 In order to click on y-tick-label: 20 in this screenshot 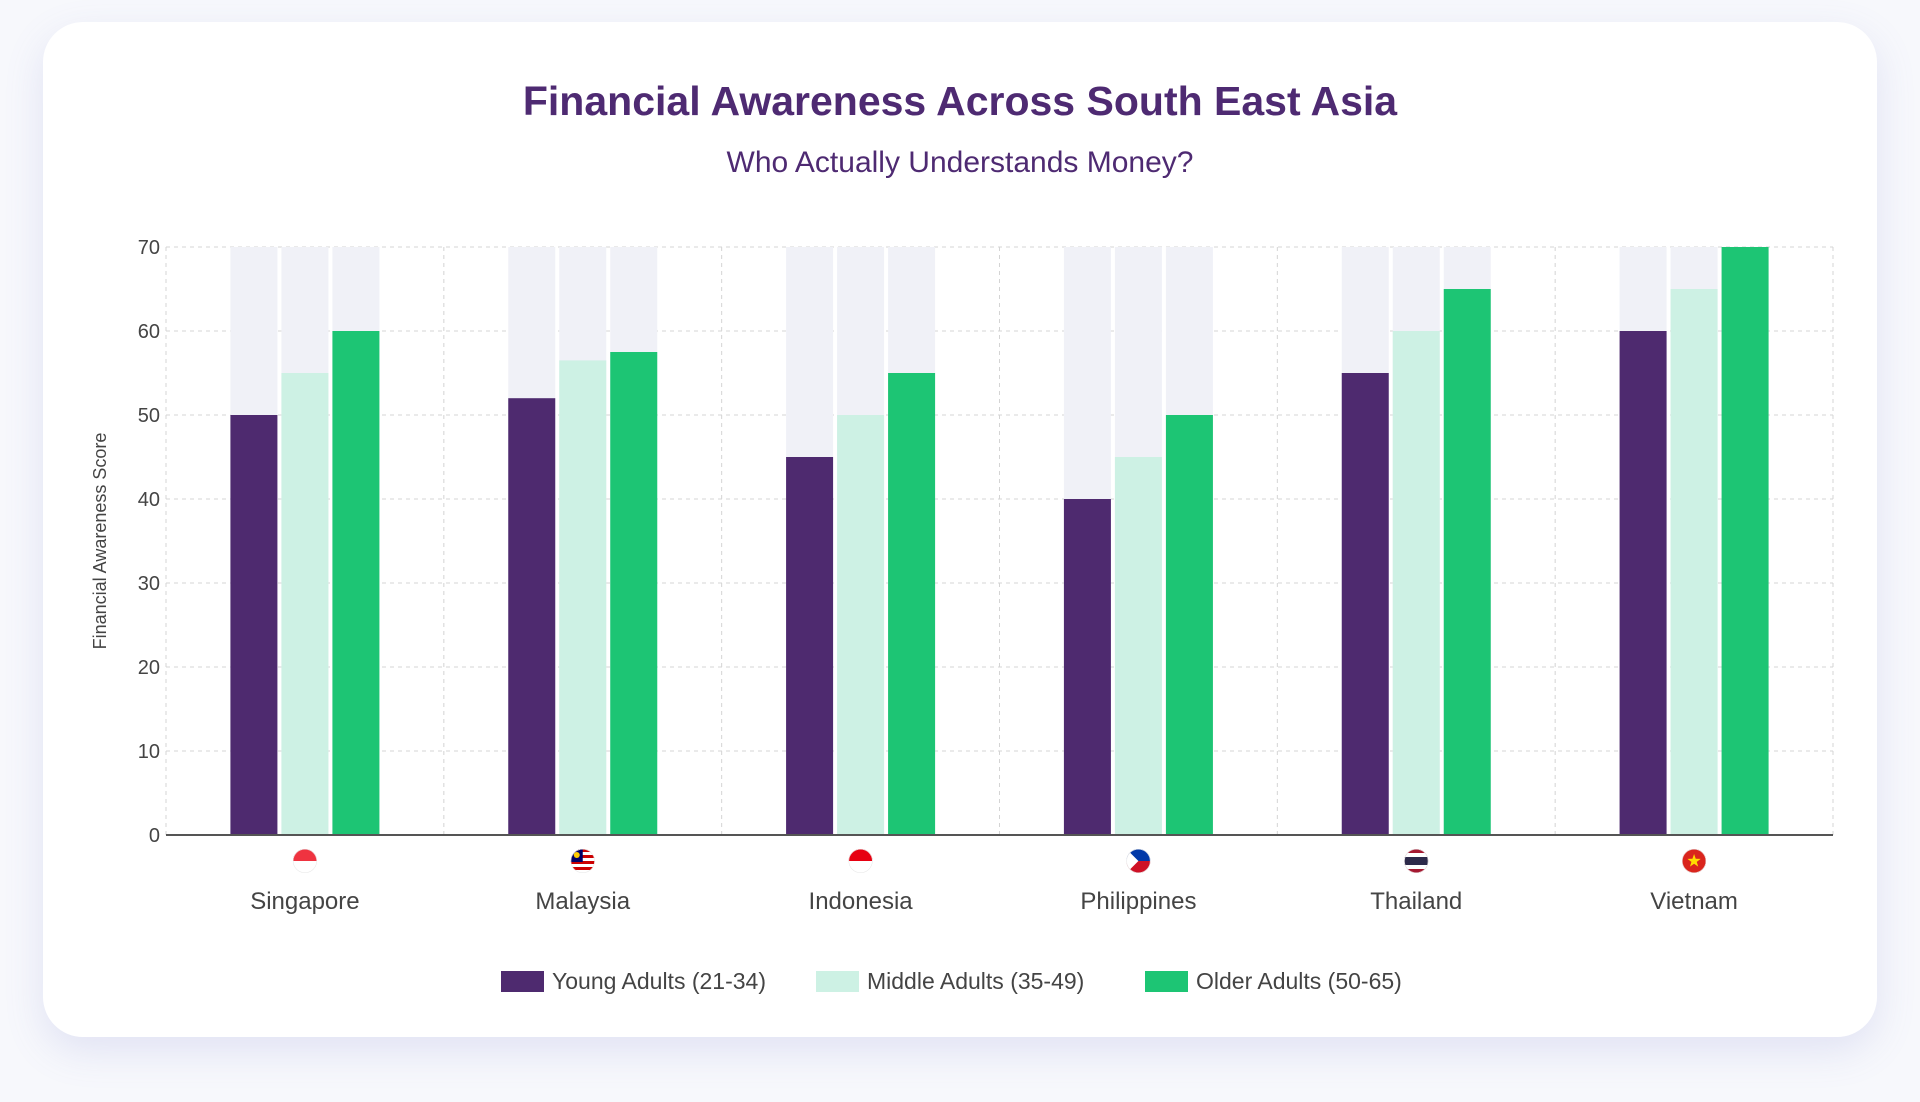, I will do `click(149, 668)`.